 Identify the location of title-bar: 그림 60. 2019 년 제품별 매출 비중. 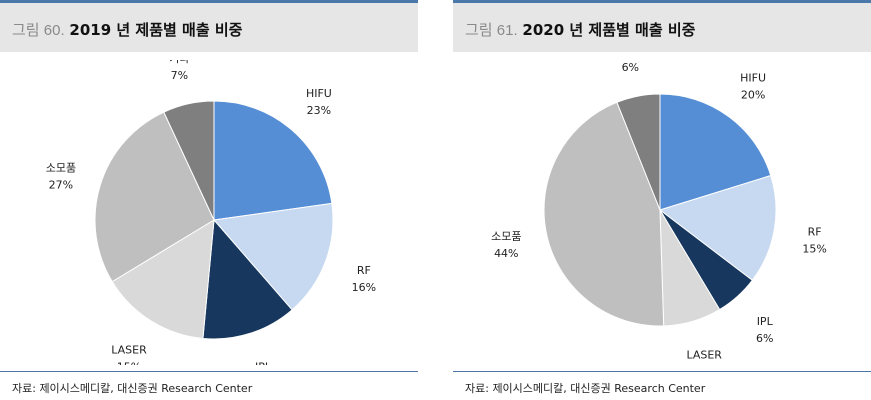
(209, 27).